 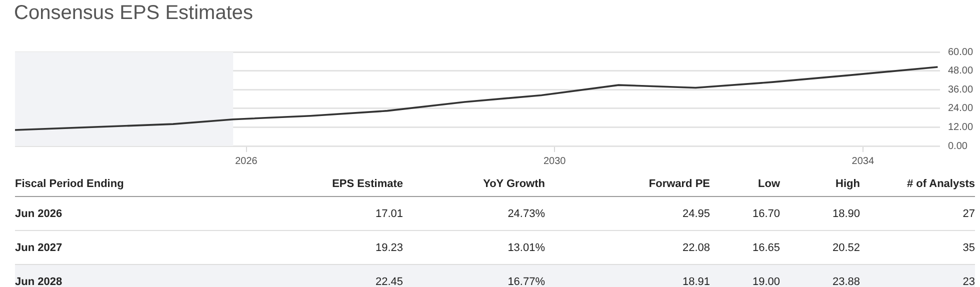 What do you see at coordinates (526, 214) in the screenshot?
I see `text: 24.73%` at bounding box center [526, 214].